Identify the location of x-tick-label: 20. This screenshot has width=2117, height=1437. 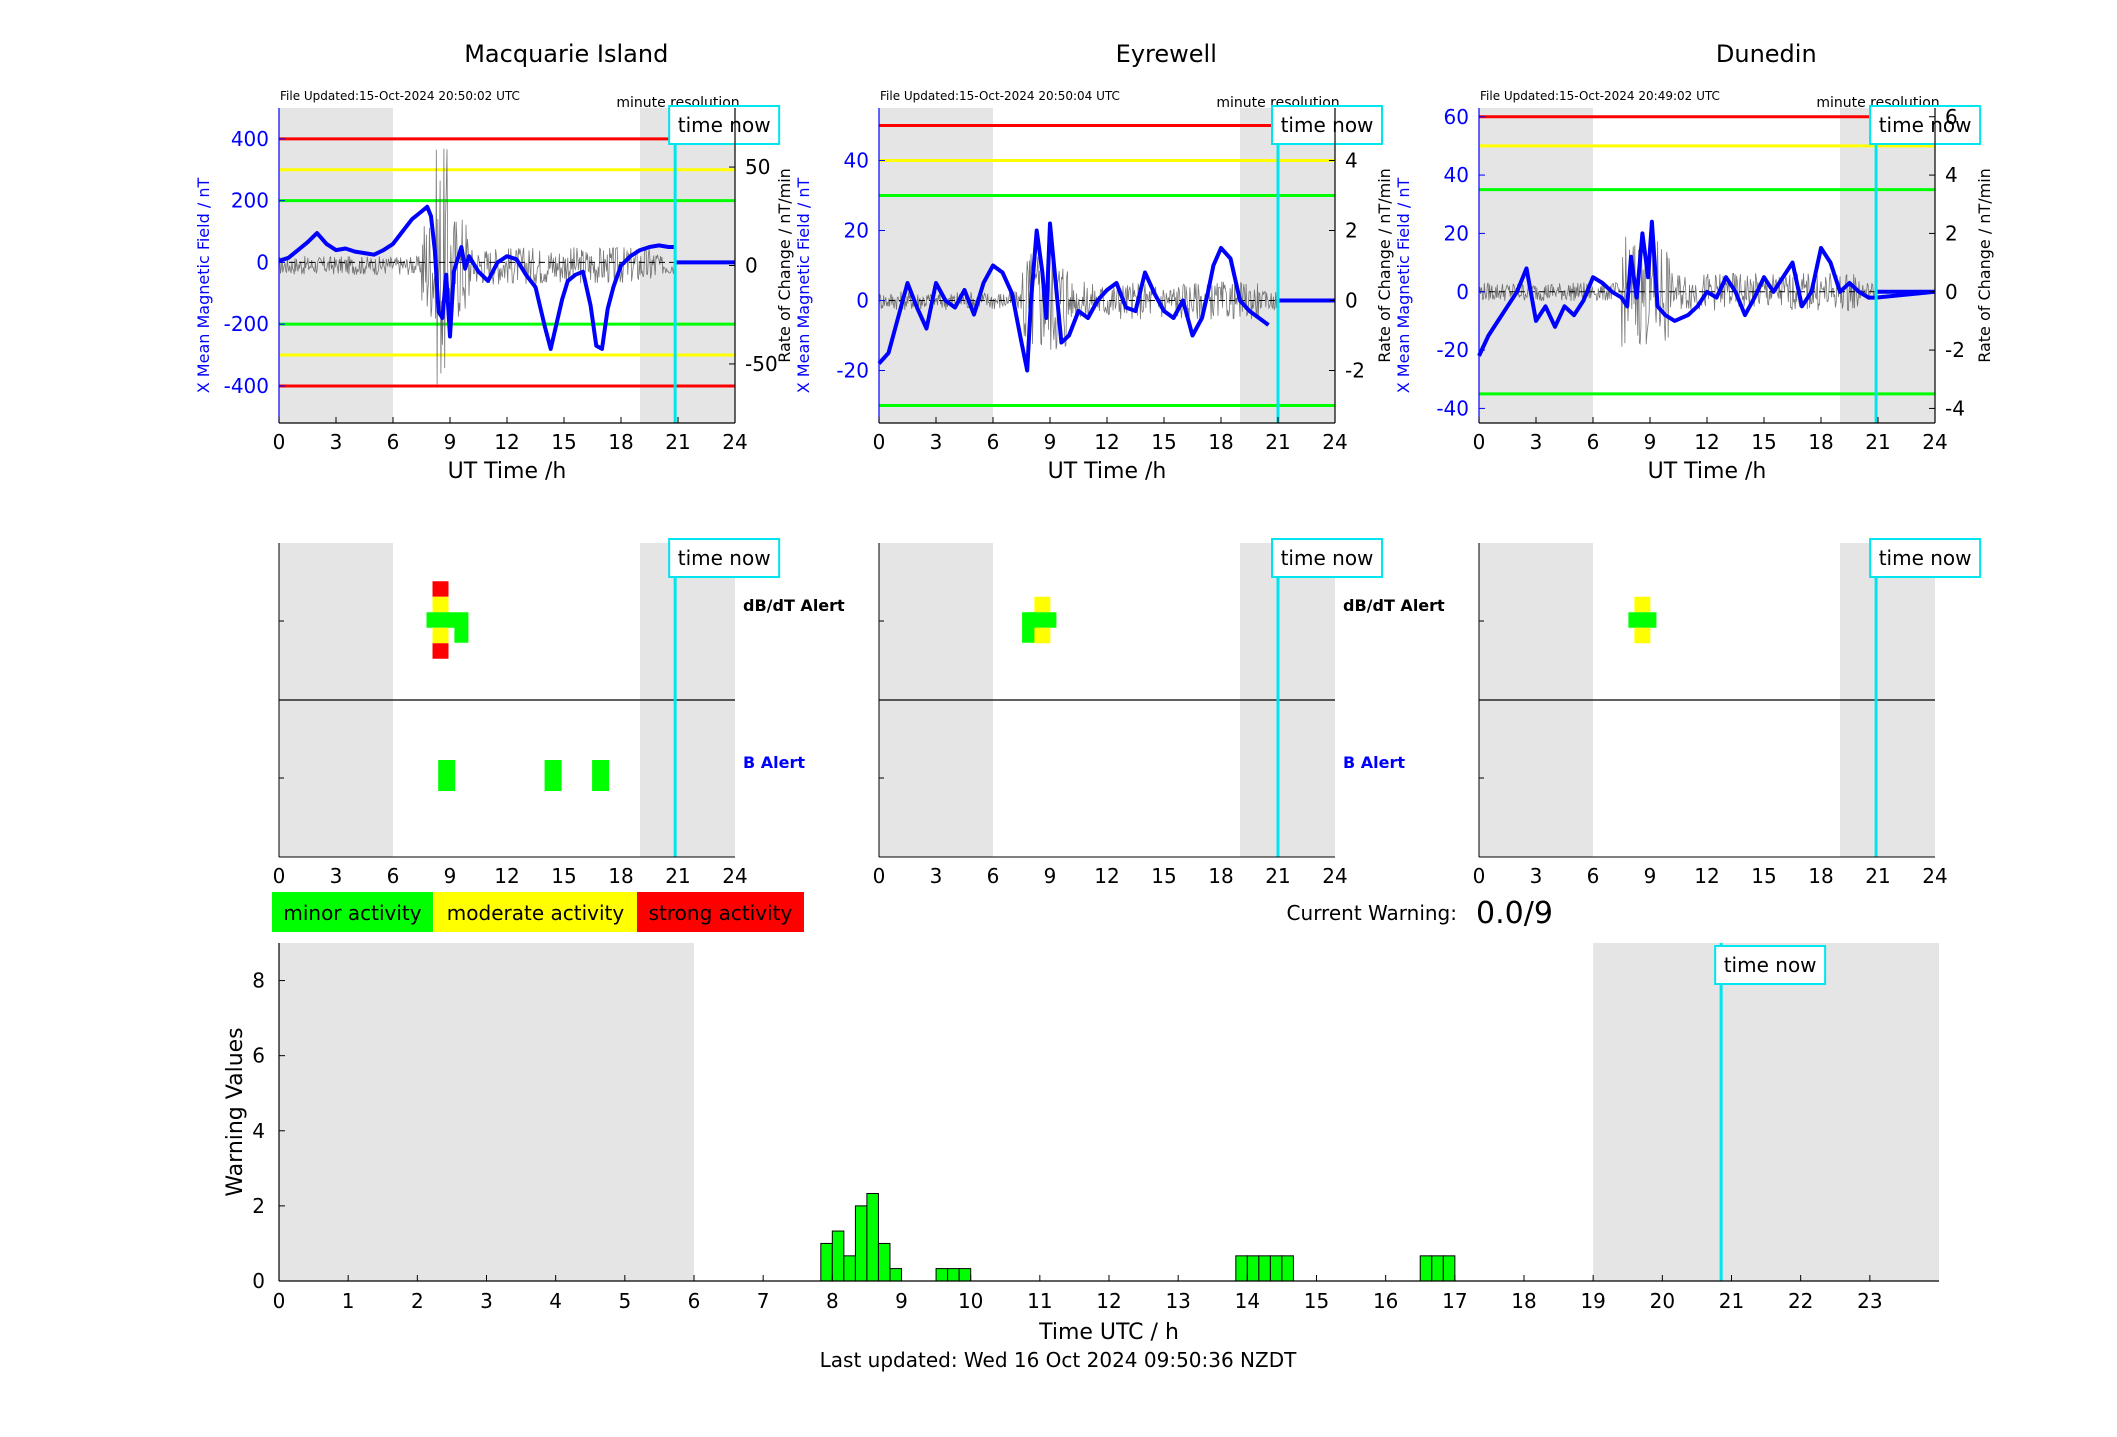
(1662, 1301).